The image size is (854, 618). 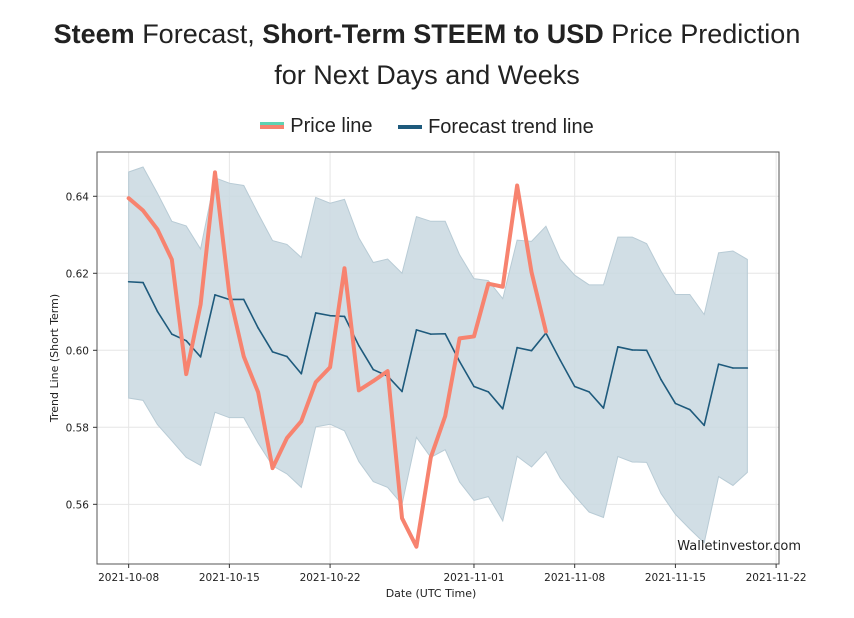 What do you see at coordinates (433, 34) in the screenshot?
I see `title-bold-pair: Short-Term STEEM to USD` at bounding box center [433, 34].